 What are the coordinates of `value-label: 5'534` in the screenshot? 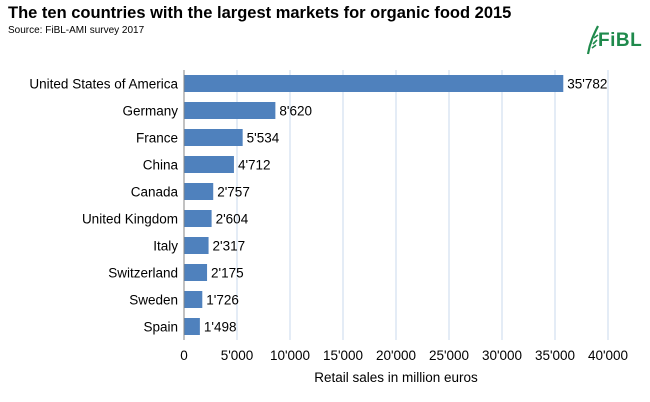 It's located at (263, 138).